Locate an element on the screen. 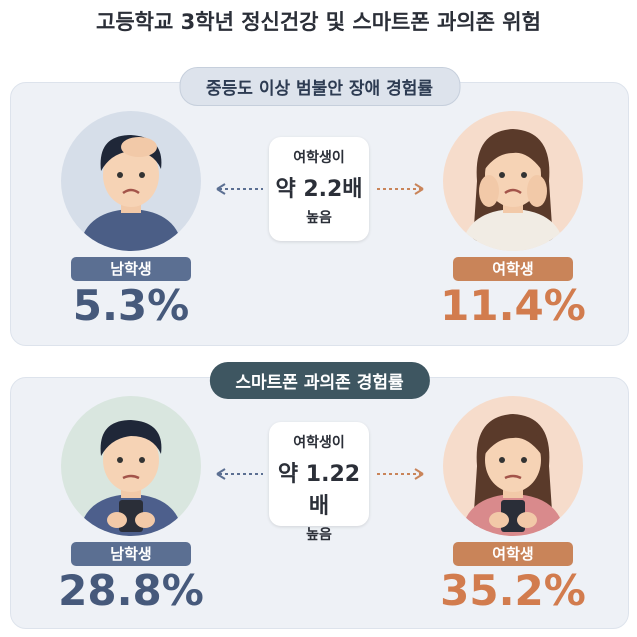 The image size is (637, 637). male-value: 28.8% is located at coordinates (131, 590).